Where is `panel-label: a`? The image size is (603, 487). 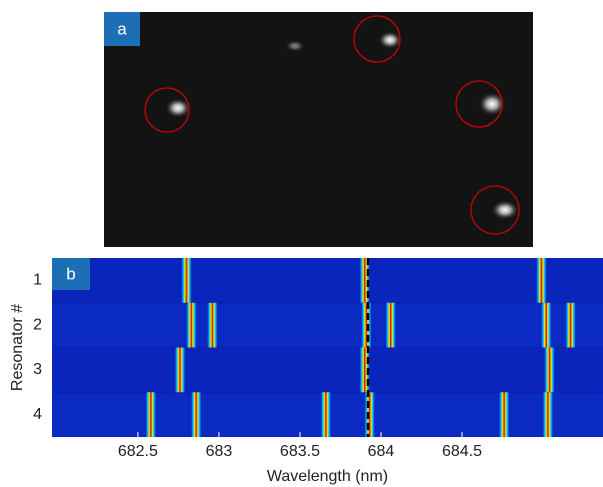 panel-label: a is located at coordinates (122, 28).